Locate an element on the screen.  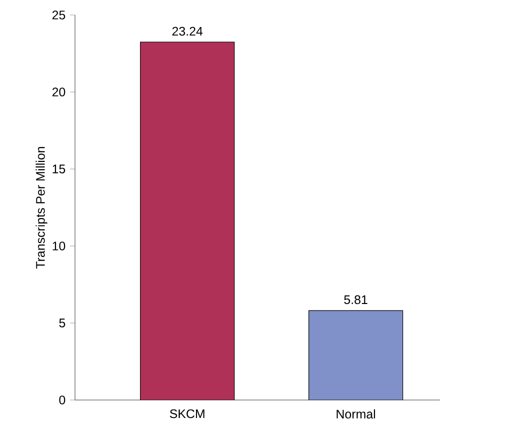
y-tick-label: 20 is located at coordinates (59, 92).